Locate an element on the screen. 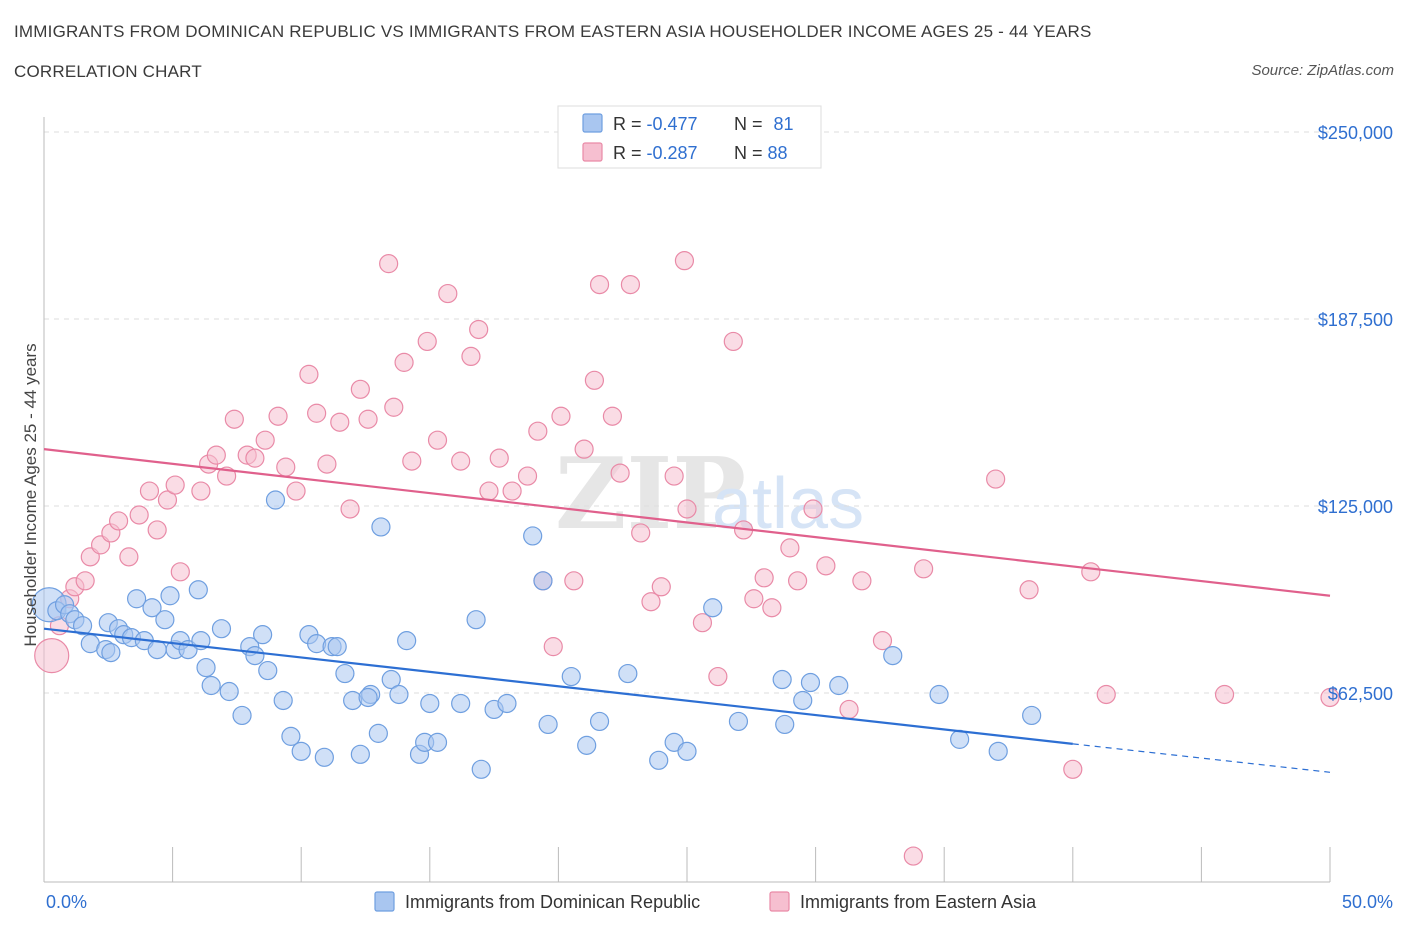 The image size is (1406, 930). x-tick-label-min: 0.0% is located at coordinates (66, 902).